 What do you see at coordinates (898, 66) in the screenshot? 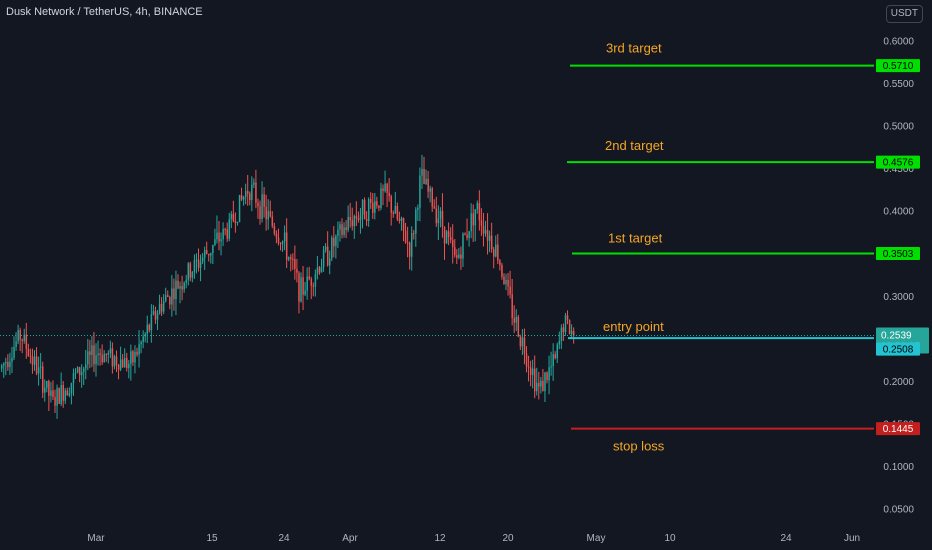
I see `price-tag-3rd-target: 0.5710` at bounding box center [898, 66].